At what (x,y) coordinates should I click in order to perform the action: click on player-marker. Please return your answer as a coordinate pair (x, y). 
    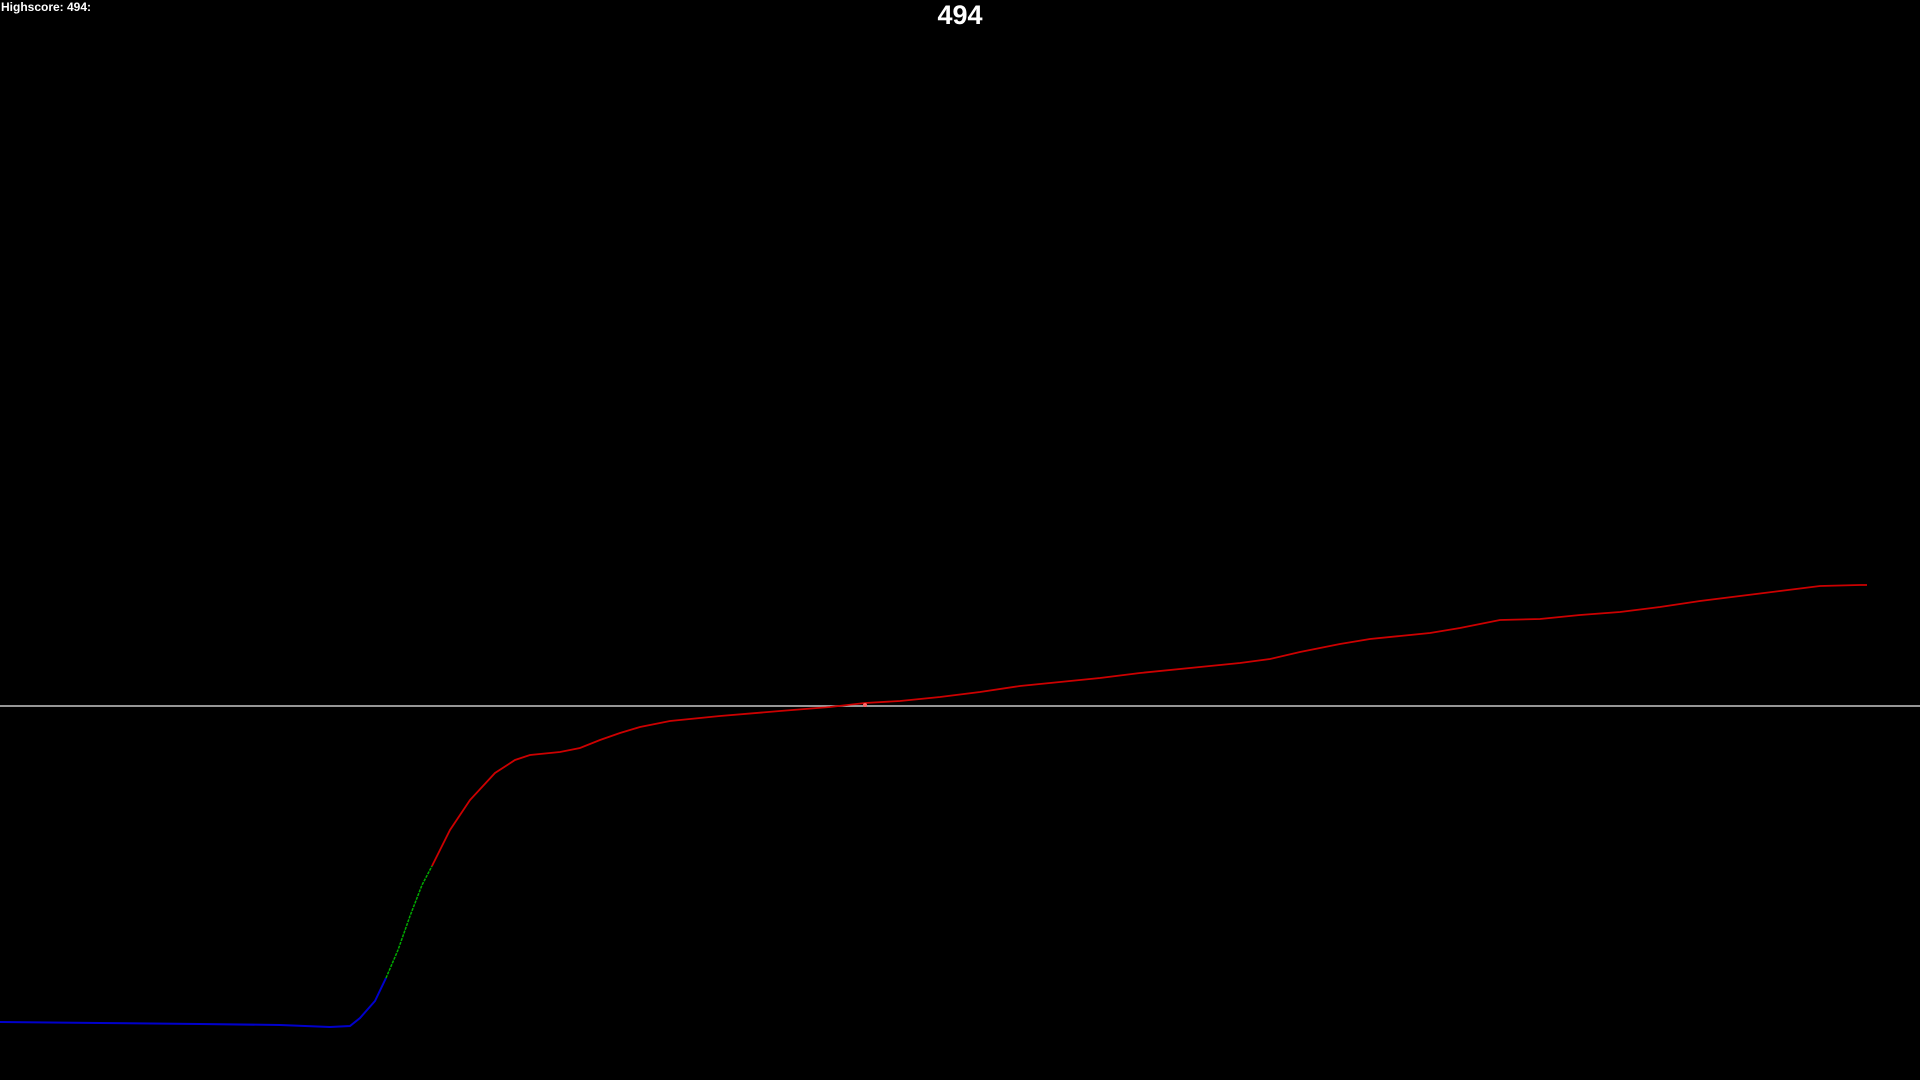
    Looking at the image, I should click on (865, 705).